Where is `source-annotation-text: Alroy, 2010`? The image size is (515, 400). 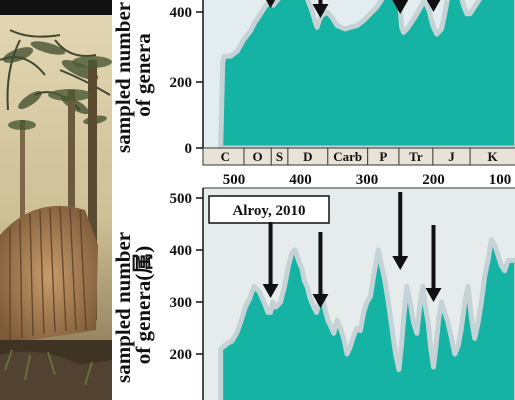 source-annotation-text: Alroy, 2010 is located at coordinates (268, 211).